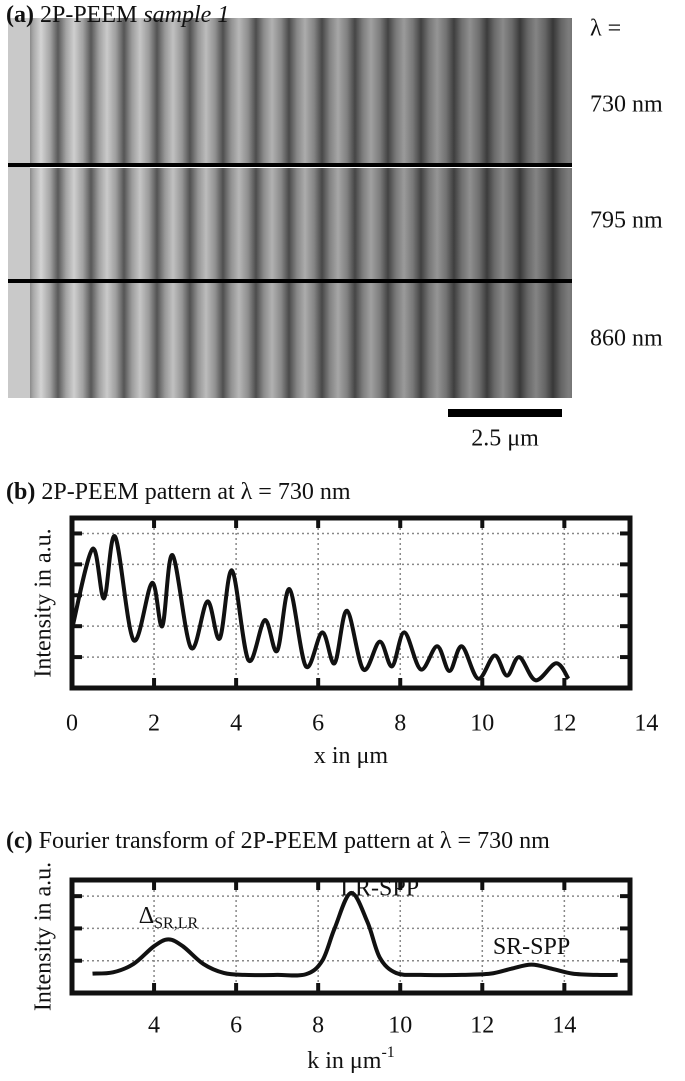  I want to click on wavelength: 860 nm, so click(626, 339).